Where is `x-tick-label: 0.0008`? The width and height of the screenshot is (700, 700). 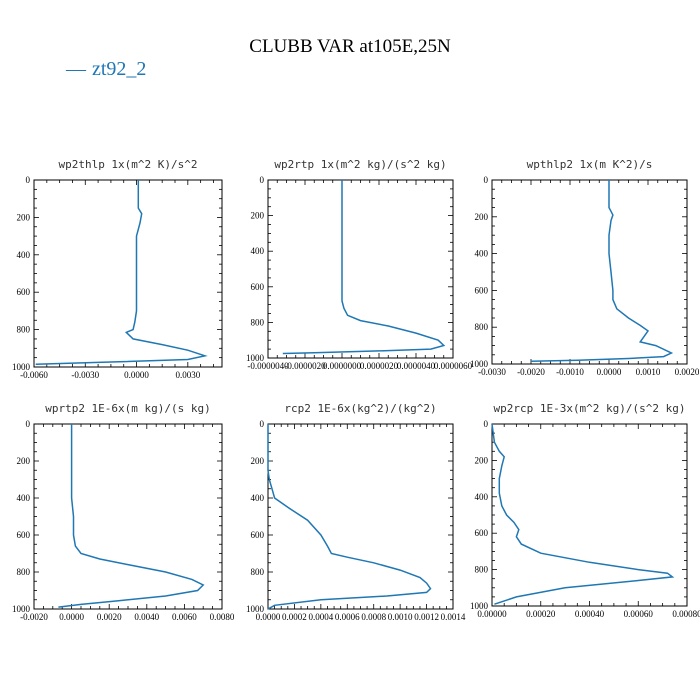
x-tick-label: 0.0008 is located at coordinates (373, 617).